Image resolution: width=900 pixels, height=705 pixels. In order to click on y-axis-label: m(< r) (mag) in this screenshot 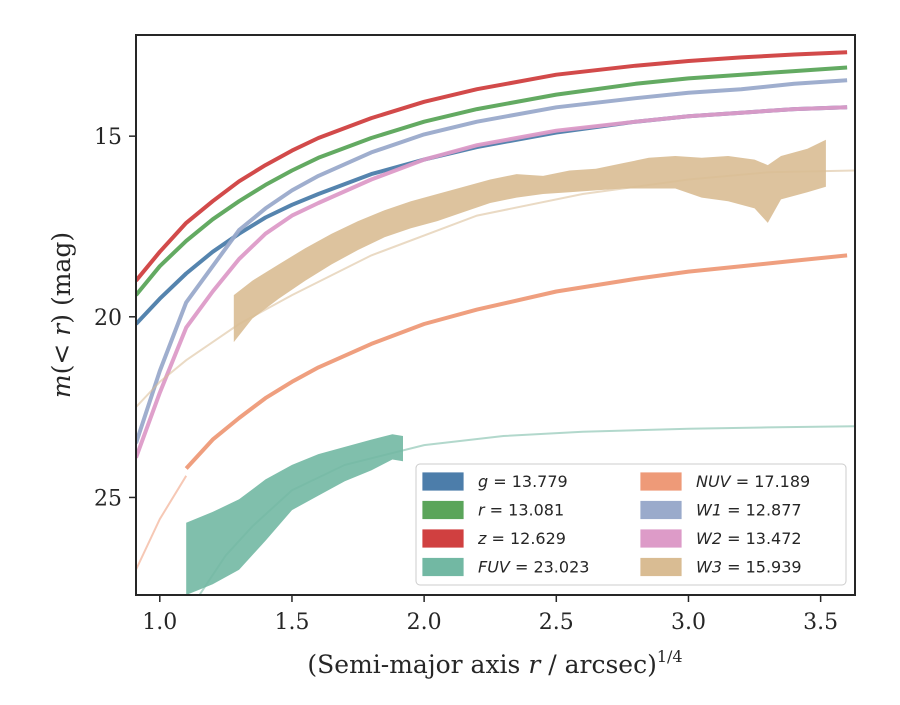, I will do `click(61, 315)`.